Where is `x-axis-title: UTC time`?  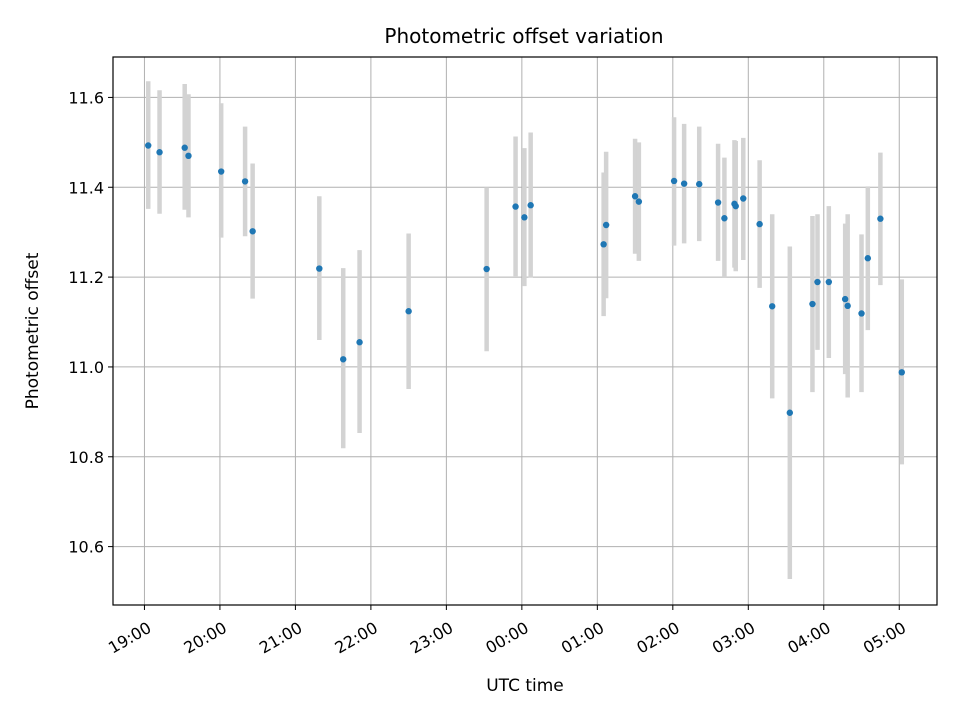 x-axis-title: UTC time is located at coordinates (525, 686).